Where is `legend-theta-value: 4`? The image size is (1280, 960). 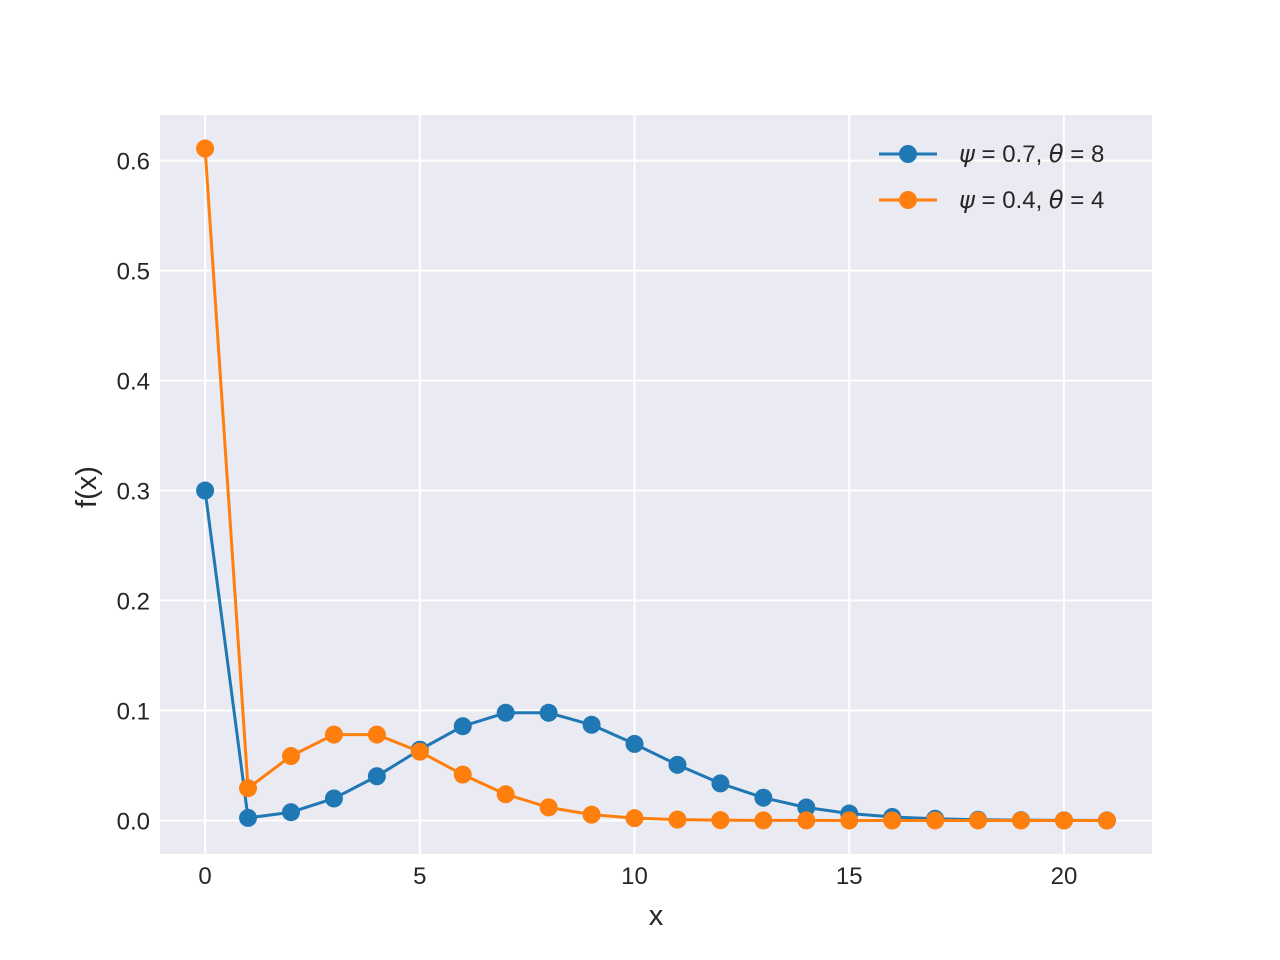 legend-theta-value: 4 is located at coordinates (1097, 200).